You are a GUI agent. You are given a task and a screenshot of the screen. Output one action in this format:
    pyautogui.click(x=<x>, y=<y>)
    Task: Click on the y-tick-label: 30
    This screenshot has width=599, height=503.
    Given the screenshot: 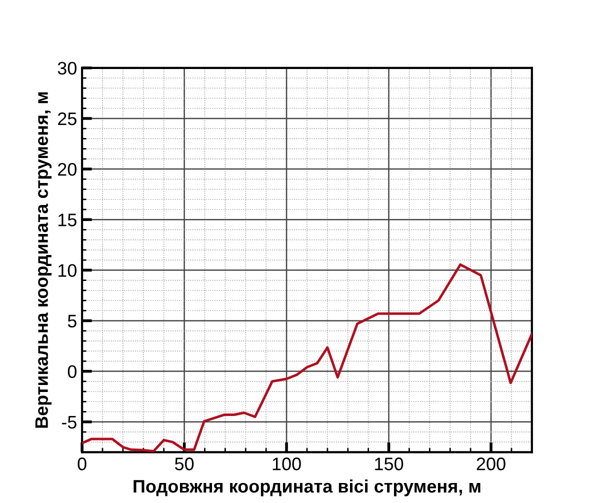 What is the action you would take?
    pyautogui.click(x=67, y=68)
    